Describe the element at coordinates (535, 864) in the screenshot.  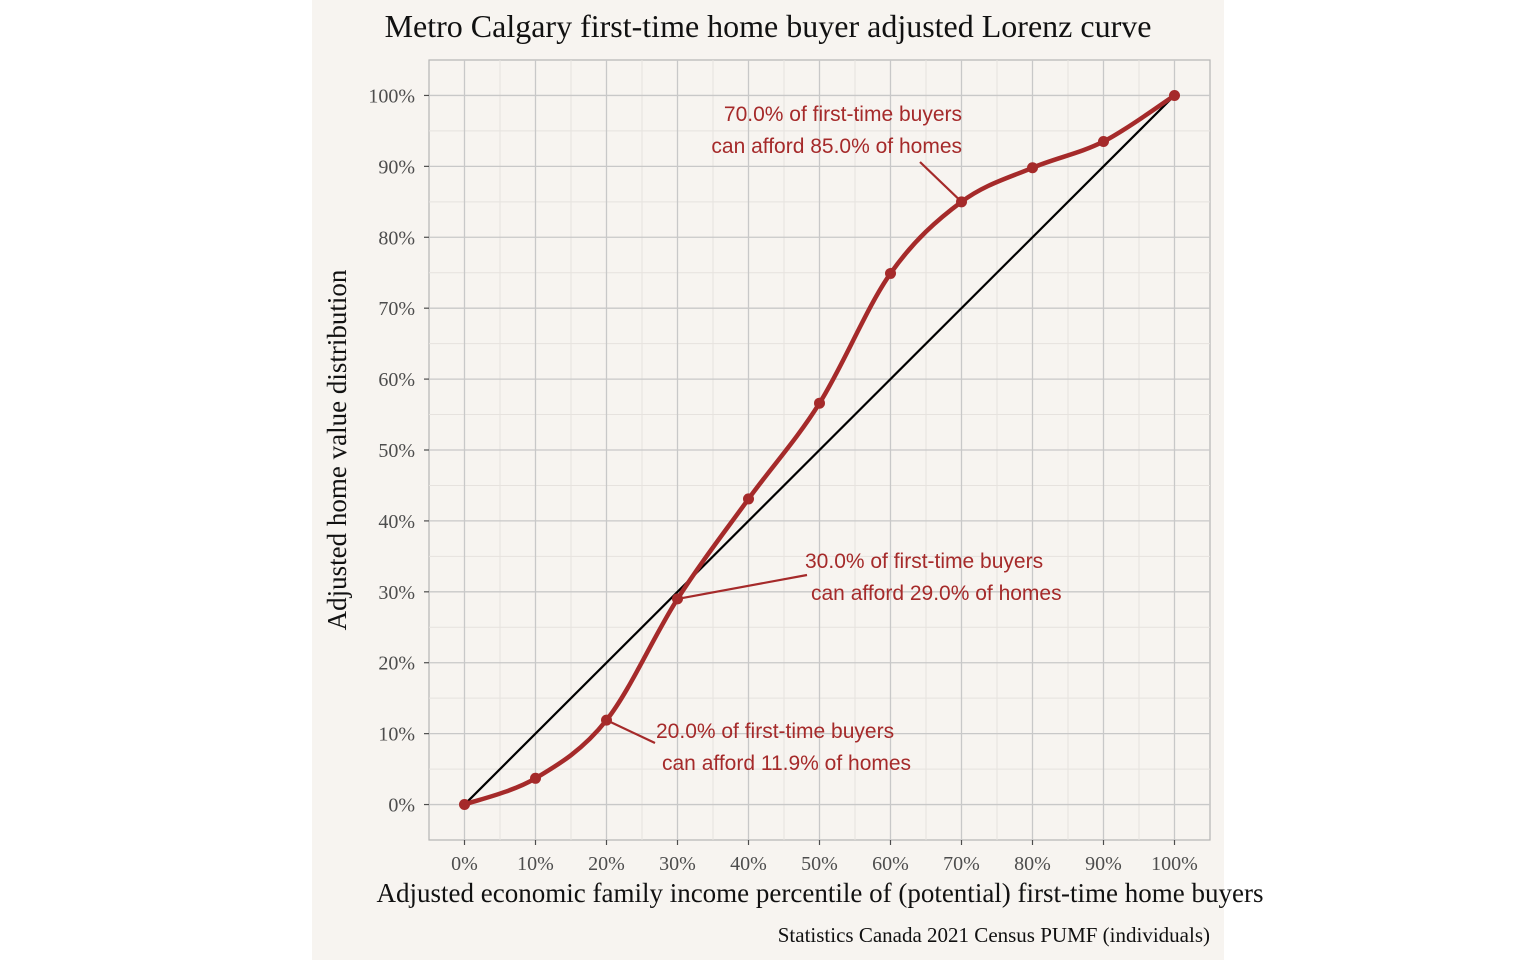
I see `x-tick-label: 10%` at that location.